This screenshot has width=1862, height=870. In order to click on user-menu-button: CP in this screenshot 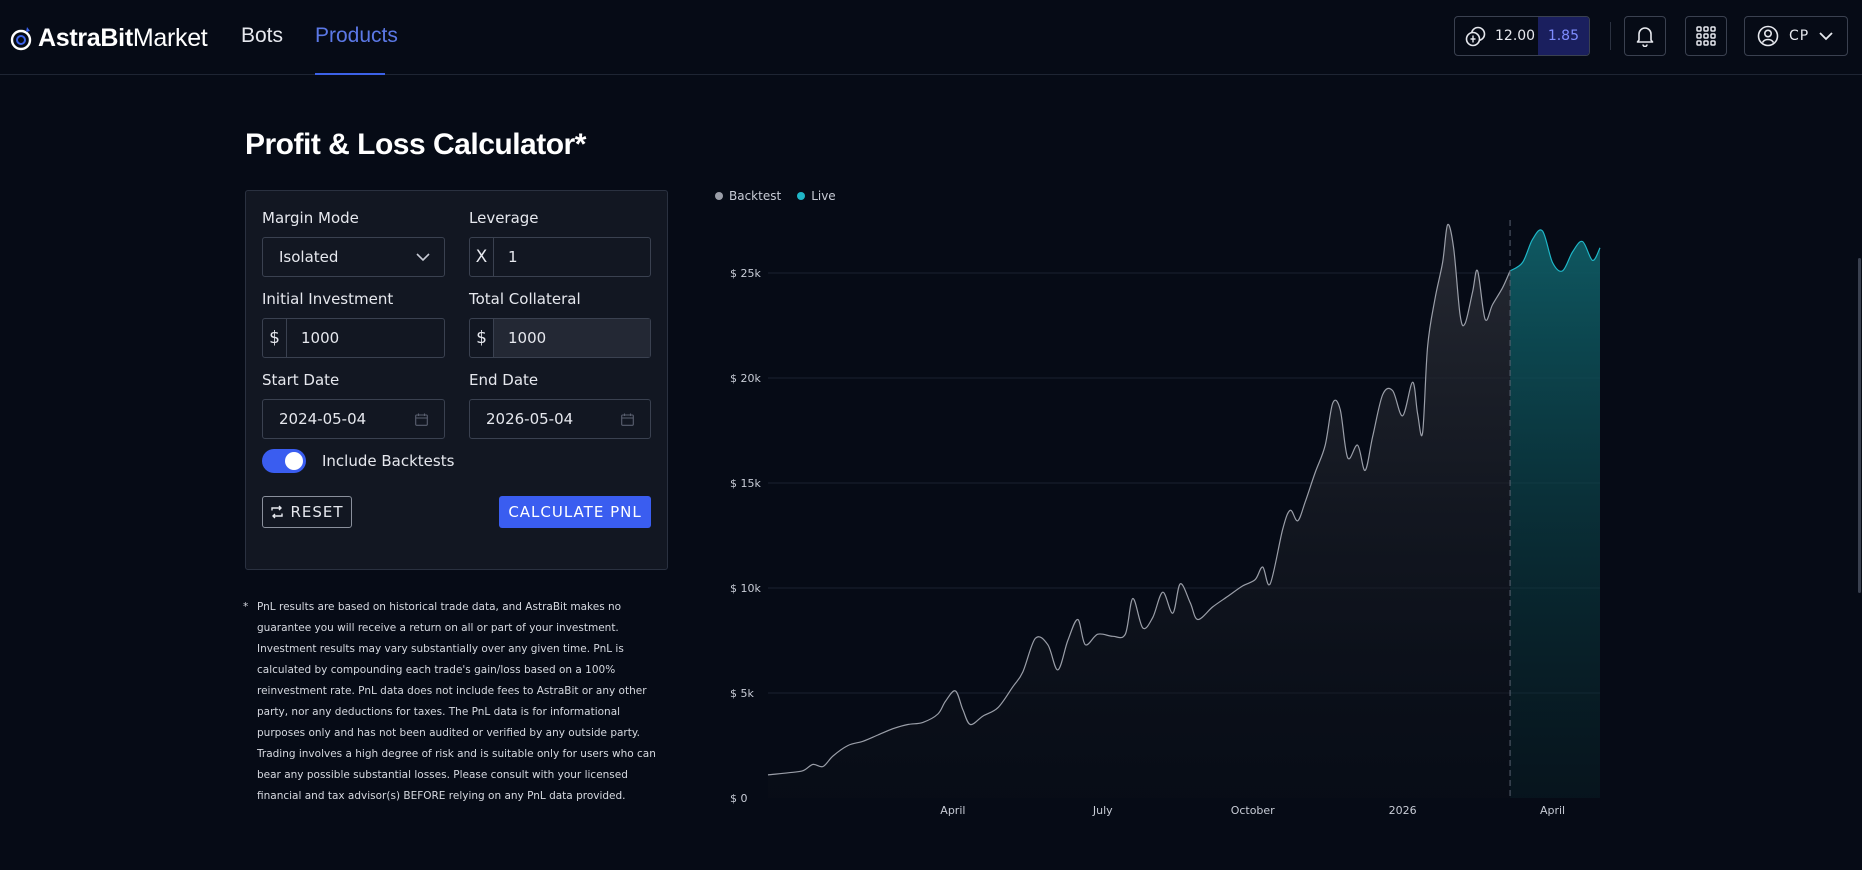, I will do `click(1796, 36)`.